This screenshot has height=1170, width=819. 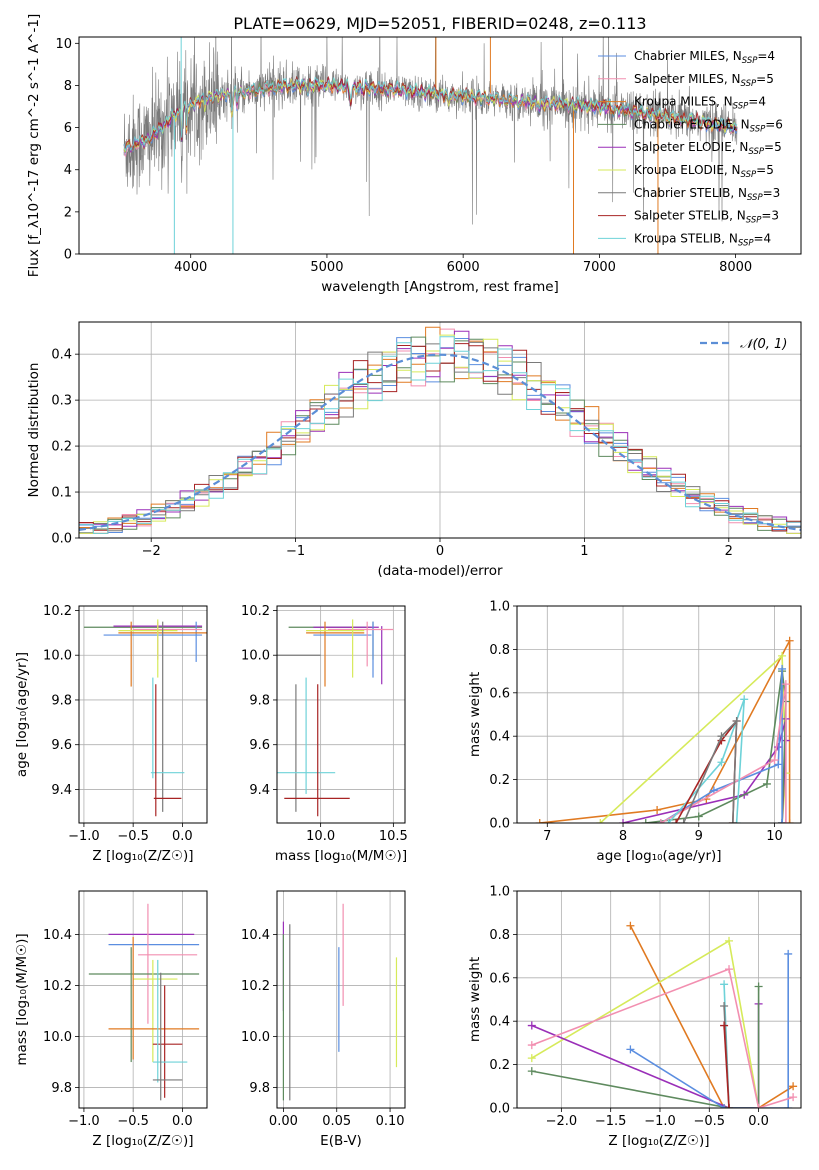 I want to click on mass_vs_ebv-frame, so click(x=341, y=999).